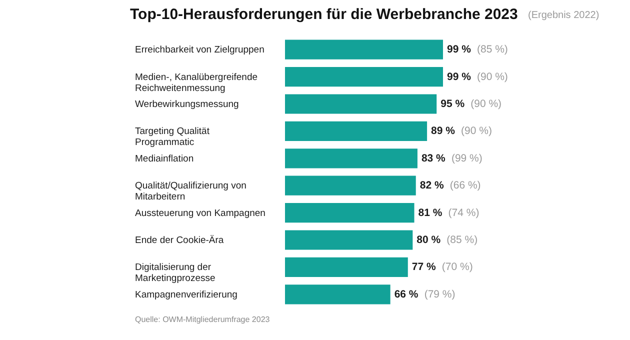 This screenshot has width=630, height=340. Describe the element at coordinates (440, 294) in the screenshot. I see `annotation: (79 %)` at that location.